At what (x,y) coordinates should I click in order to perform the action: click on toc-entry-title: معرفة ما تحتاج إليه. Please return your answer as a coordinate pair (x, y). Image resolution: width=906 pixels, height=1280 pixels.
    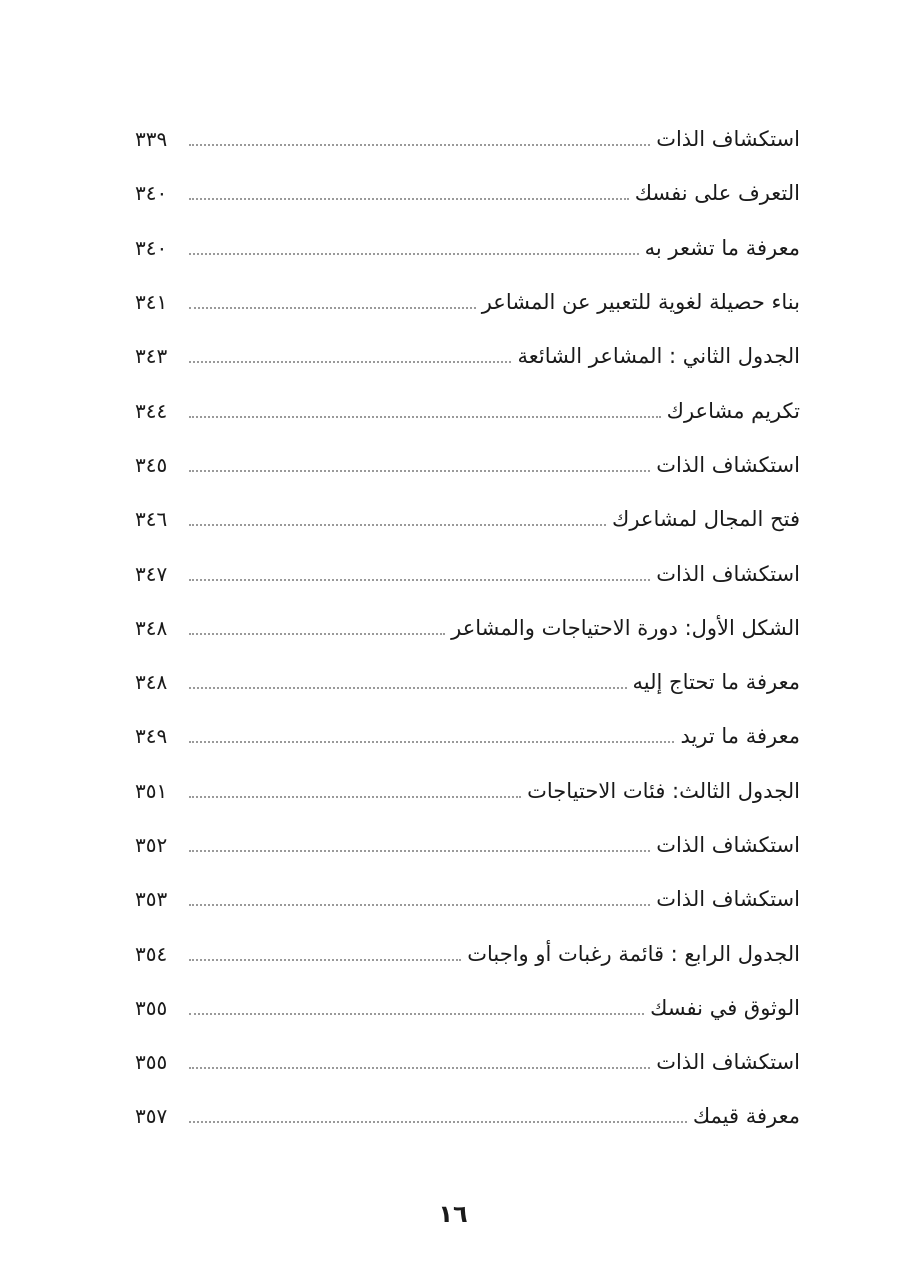
    Looking at the image, I should click on (716, 682).